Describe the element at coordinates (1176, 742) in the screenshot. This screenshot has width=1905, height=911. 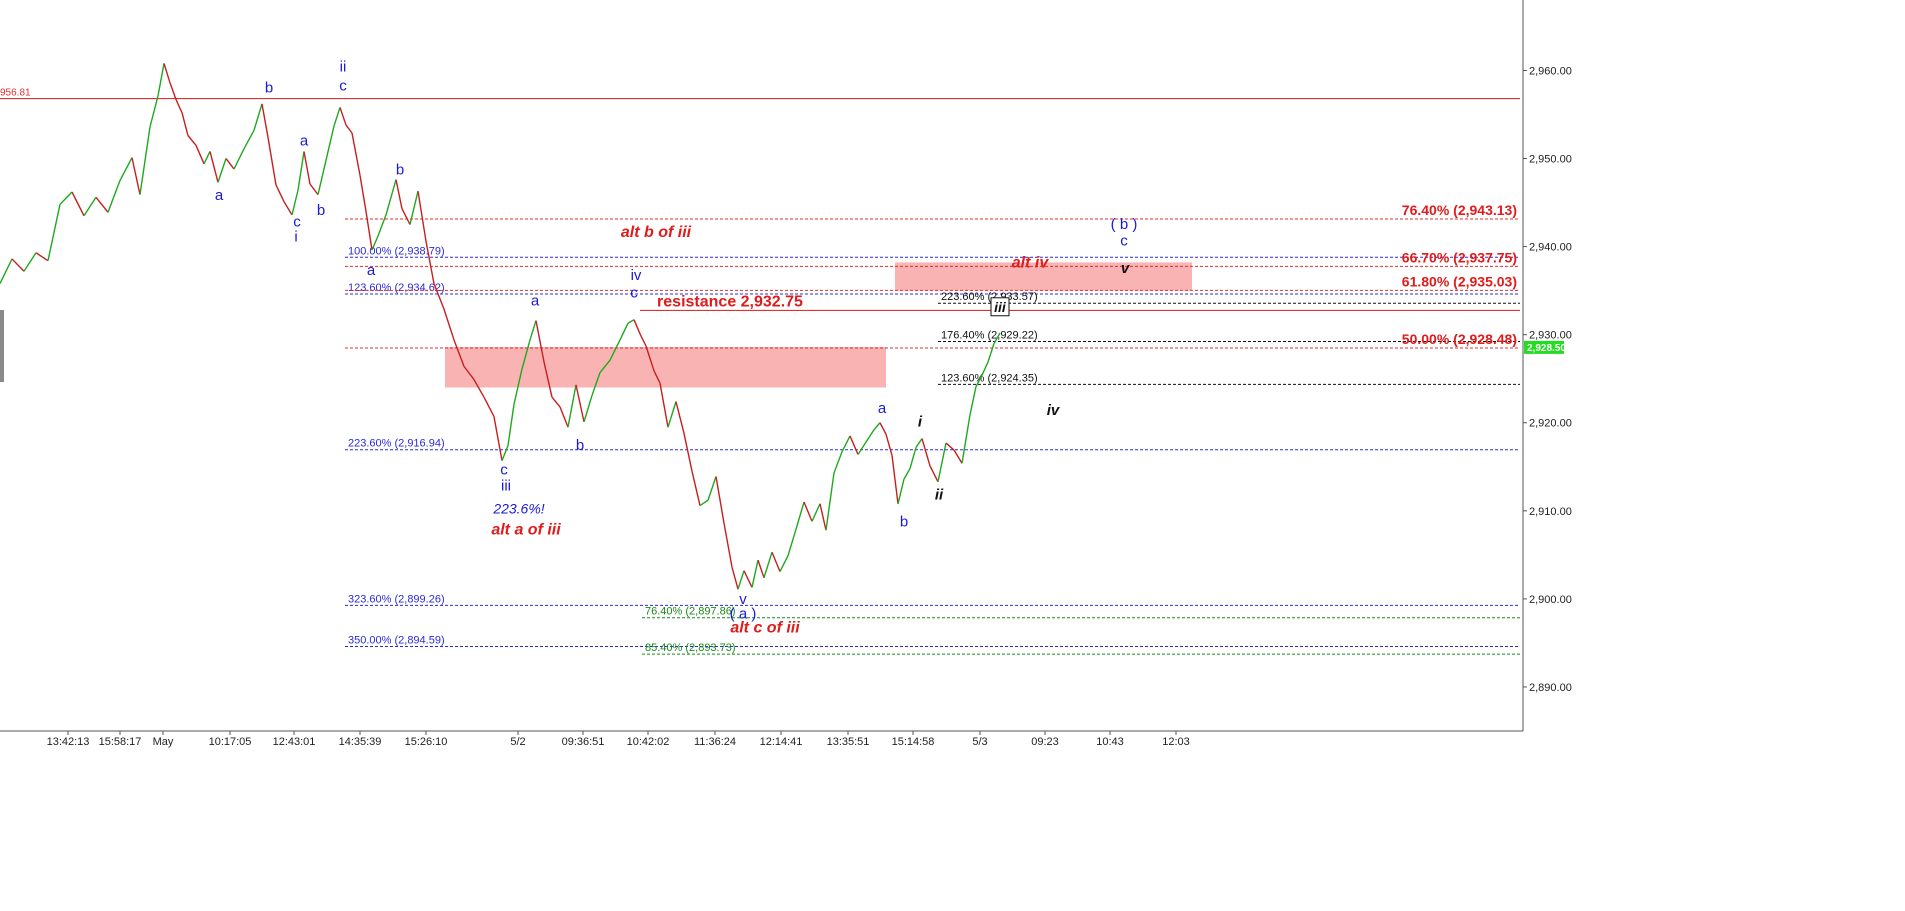
I see `x-tick-label-17: 12:03` at that location.